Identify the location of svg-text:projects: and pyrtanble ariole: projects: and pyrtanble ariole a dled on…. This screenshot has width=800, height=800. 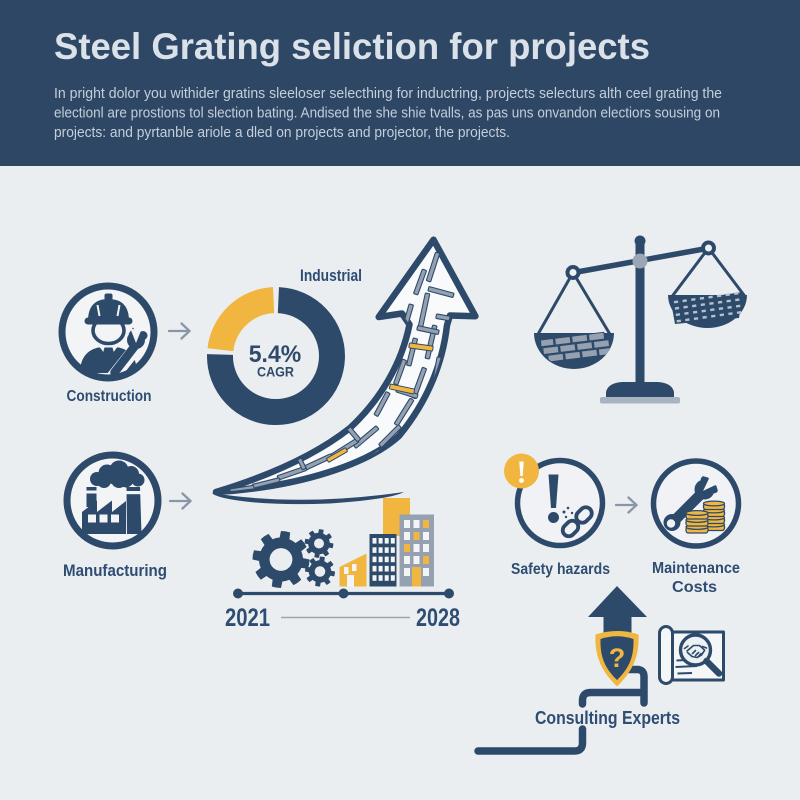
(282, 133).